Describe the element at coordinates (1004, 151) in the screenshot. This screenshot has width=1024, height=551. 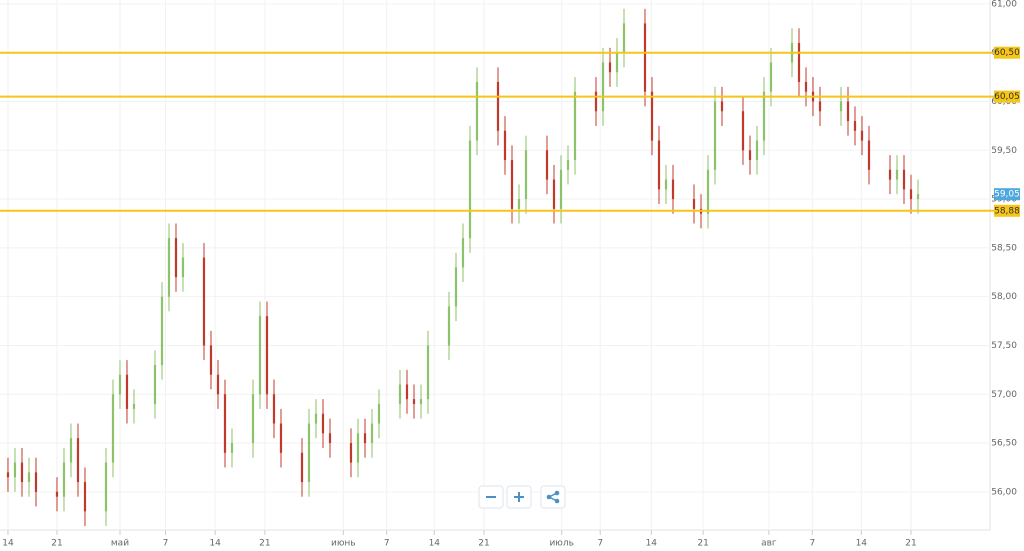
I see `y-tick-label: 59,50` at that location.